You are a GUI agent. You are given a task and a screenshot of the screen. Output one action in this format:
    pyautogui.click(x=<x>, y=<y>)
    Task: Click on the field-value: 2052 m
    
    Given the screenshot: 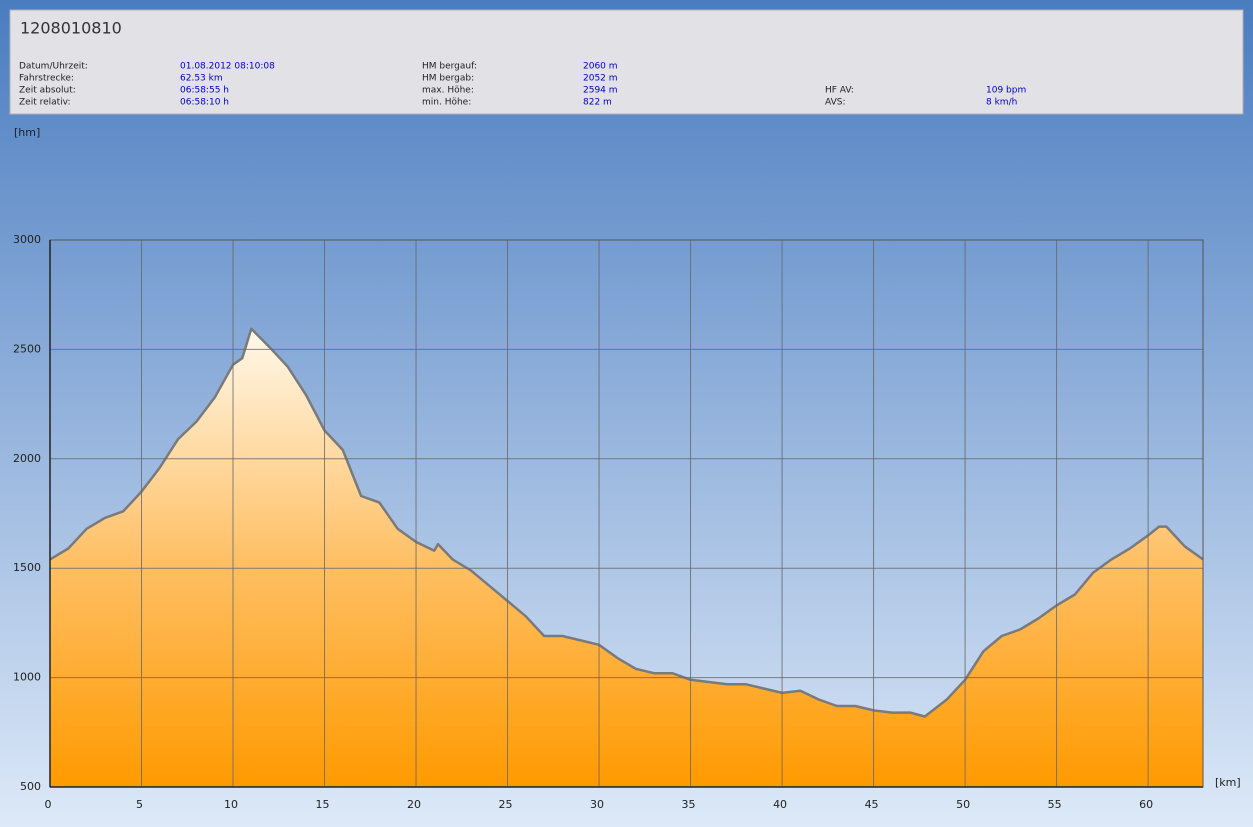 What is the action you would take?
    pyautogui.click(x=600, y=79)
    